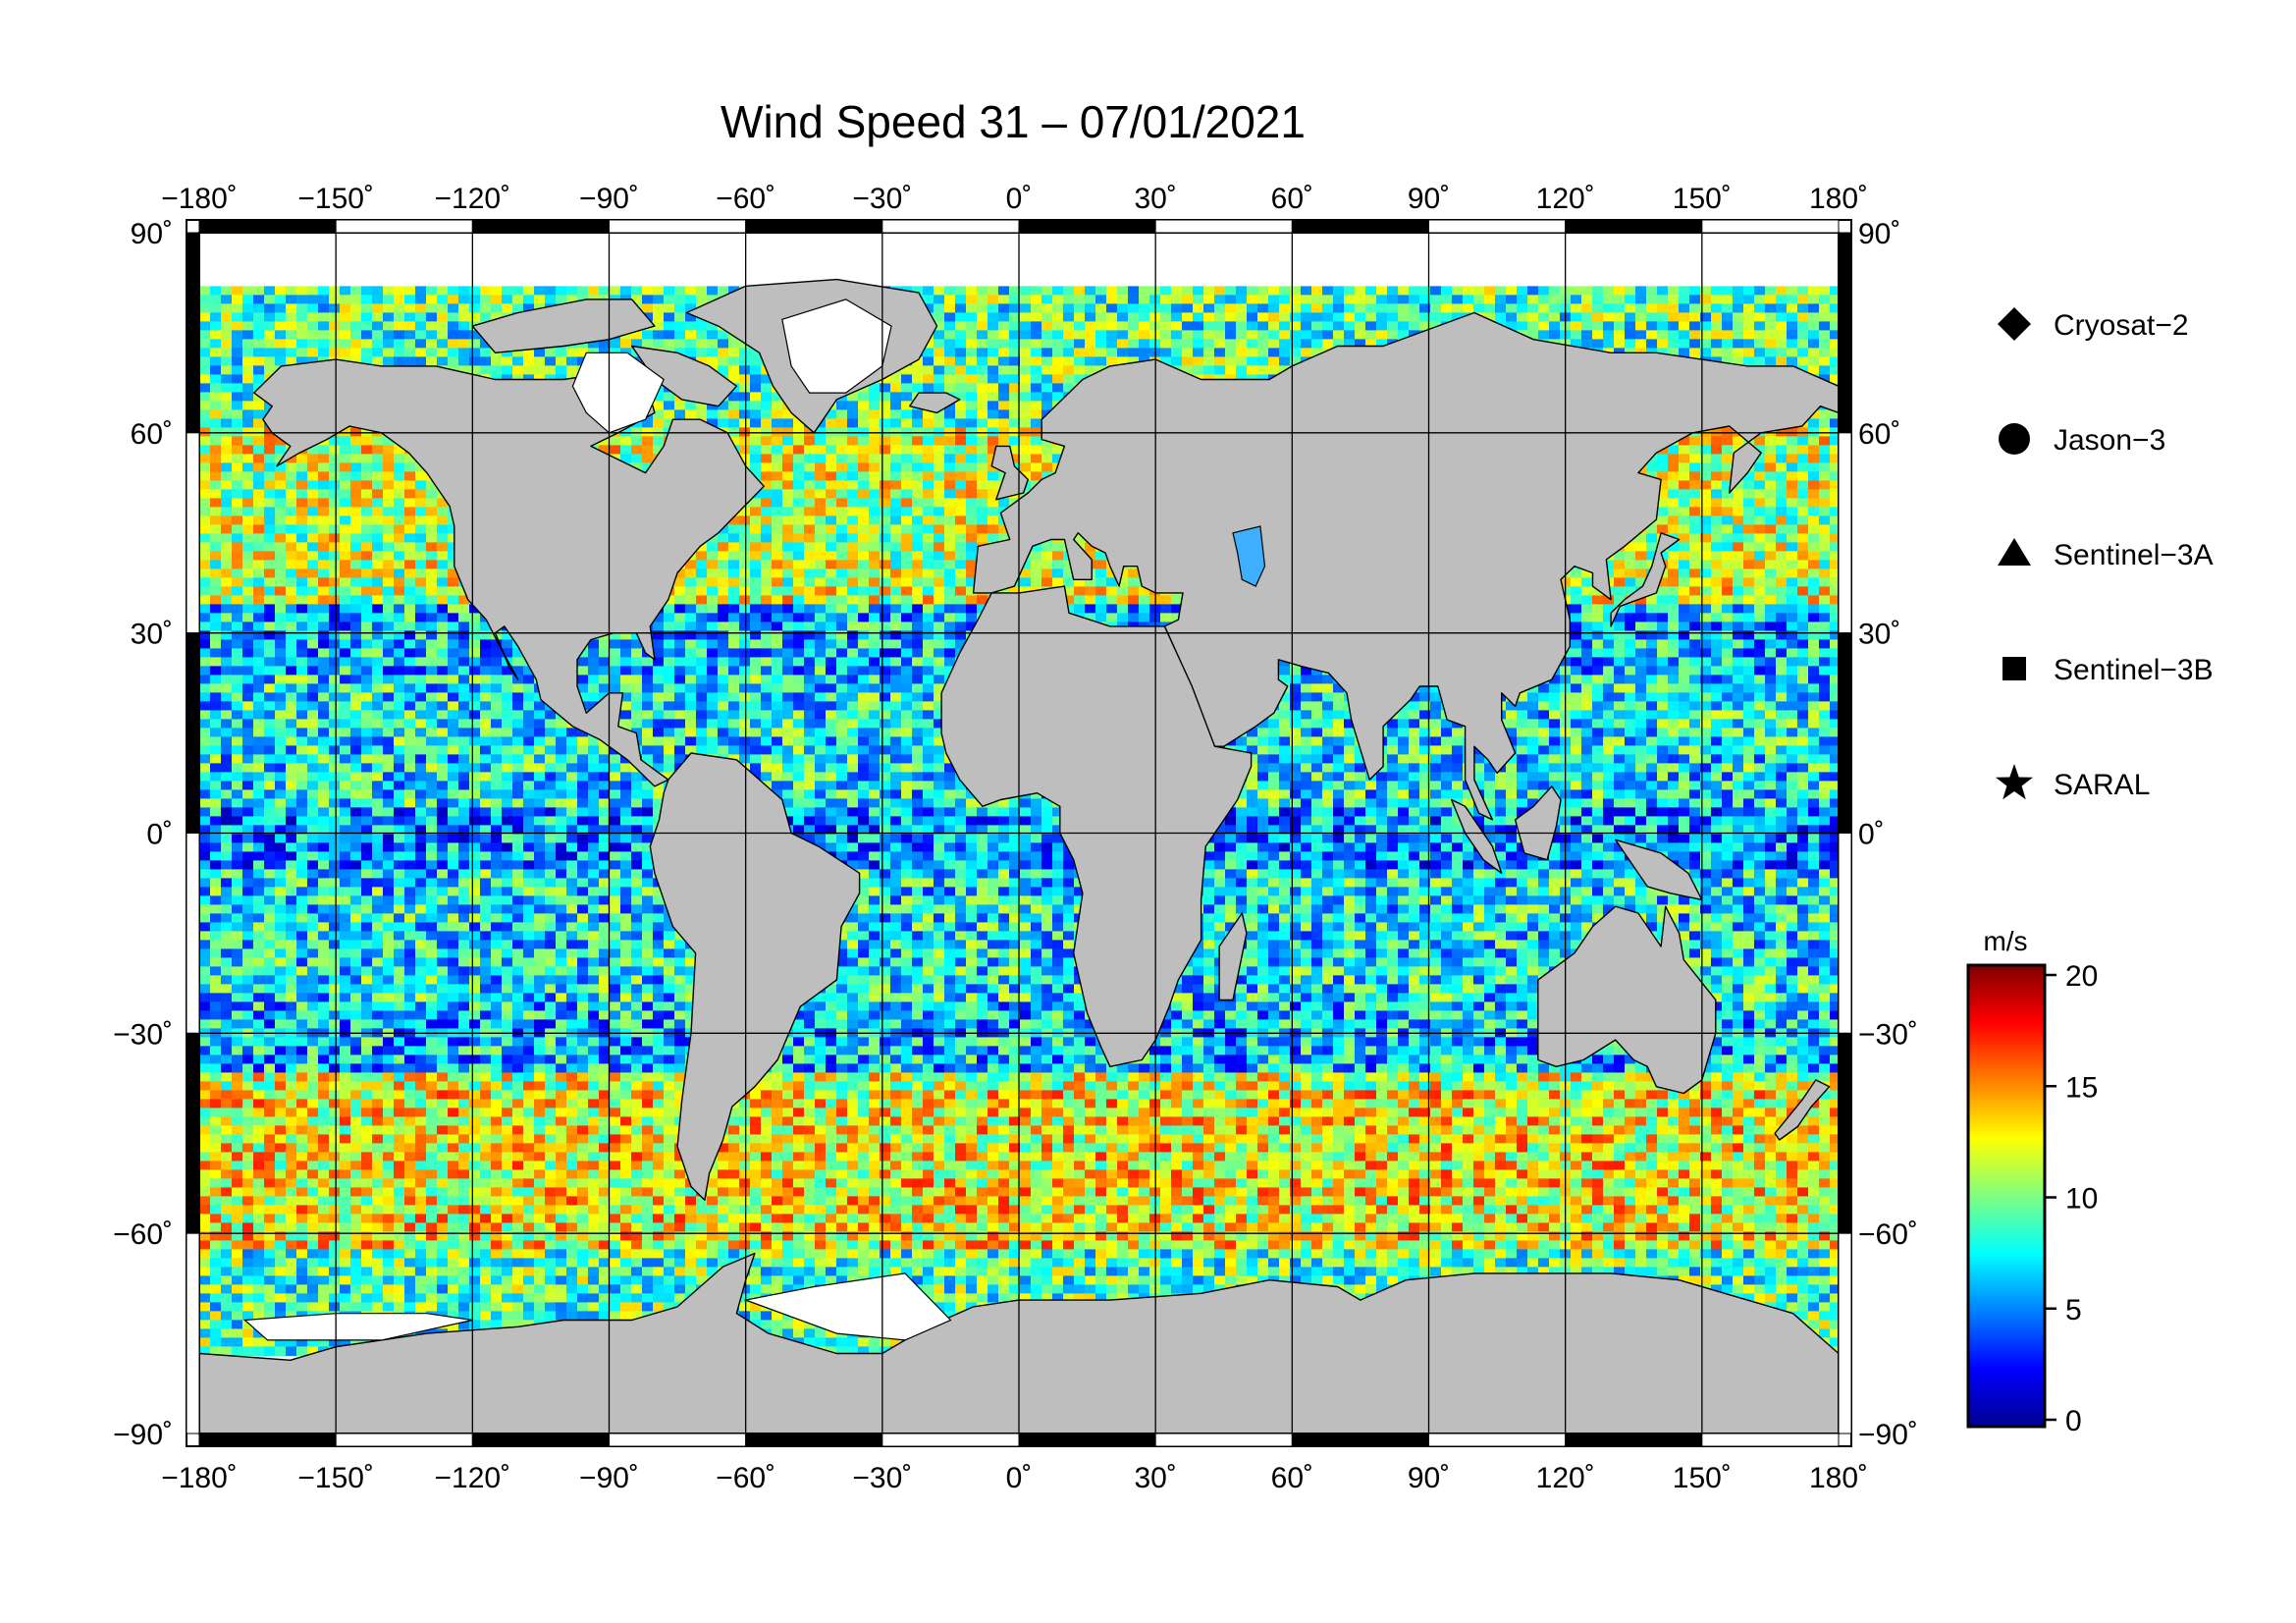  What do you see at coordinates (143, 1234) in the screenshot?
I see `latitude-tick-label: −60˚` at bounding box center [143, 1234].